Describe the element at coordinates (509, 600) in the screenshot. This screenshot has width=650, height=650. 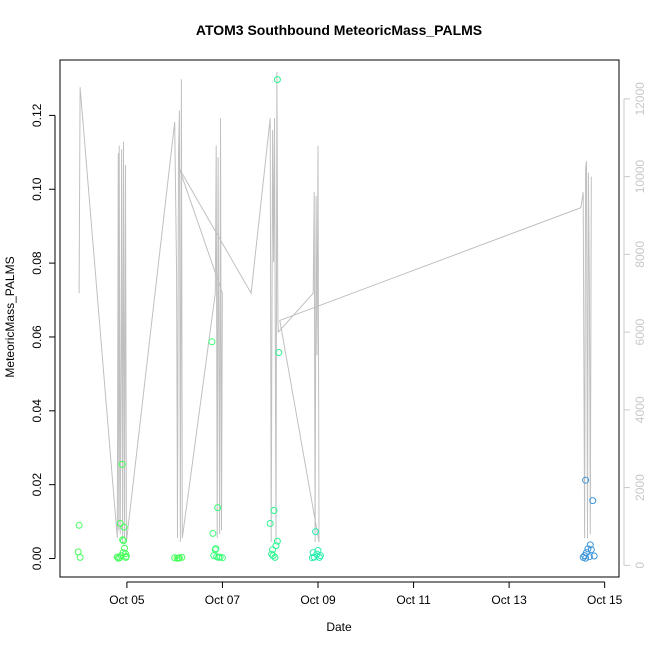
I see `x-tick-label: Oct 13` at that location.